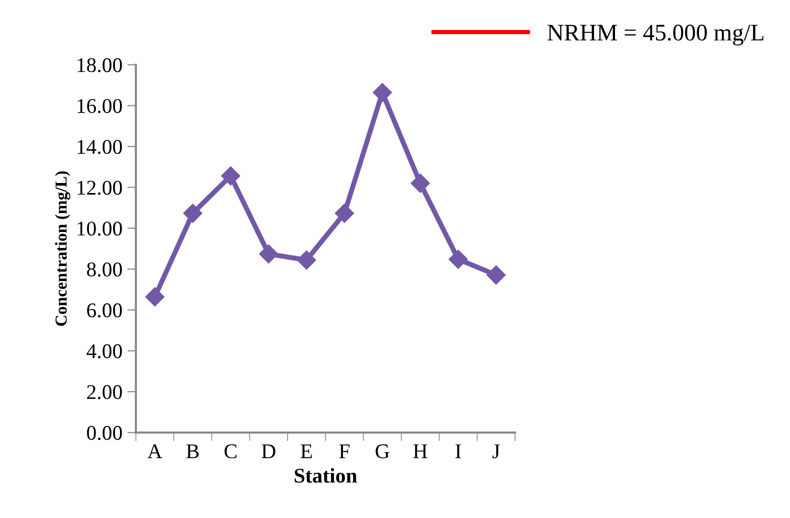 The width and height of the screenshot is (790, 518). Describe the element at coordinates (326, 475) in the screenshot. I see `x-axis-title: Station` at that location.